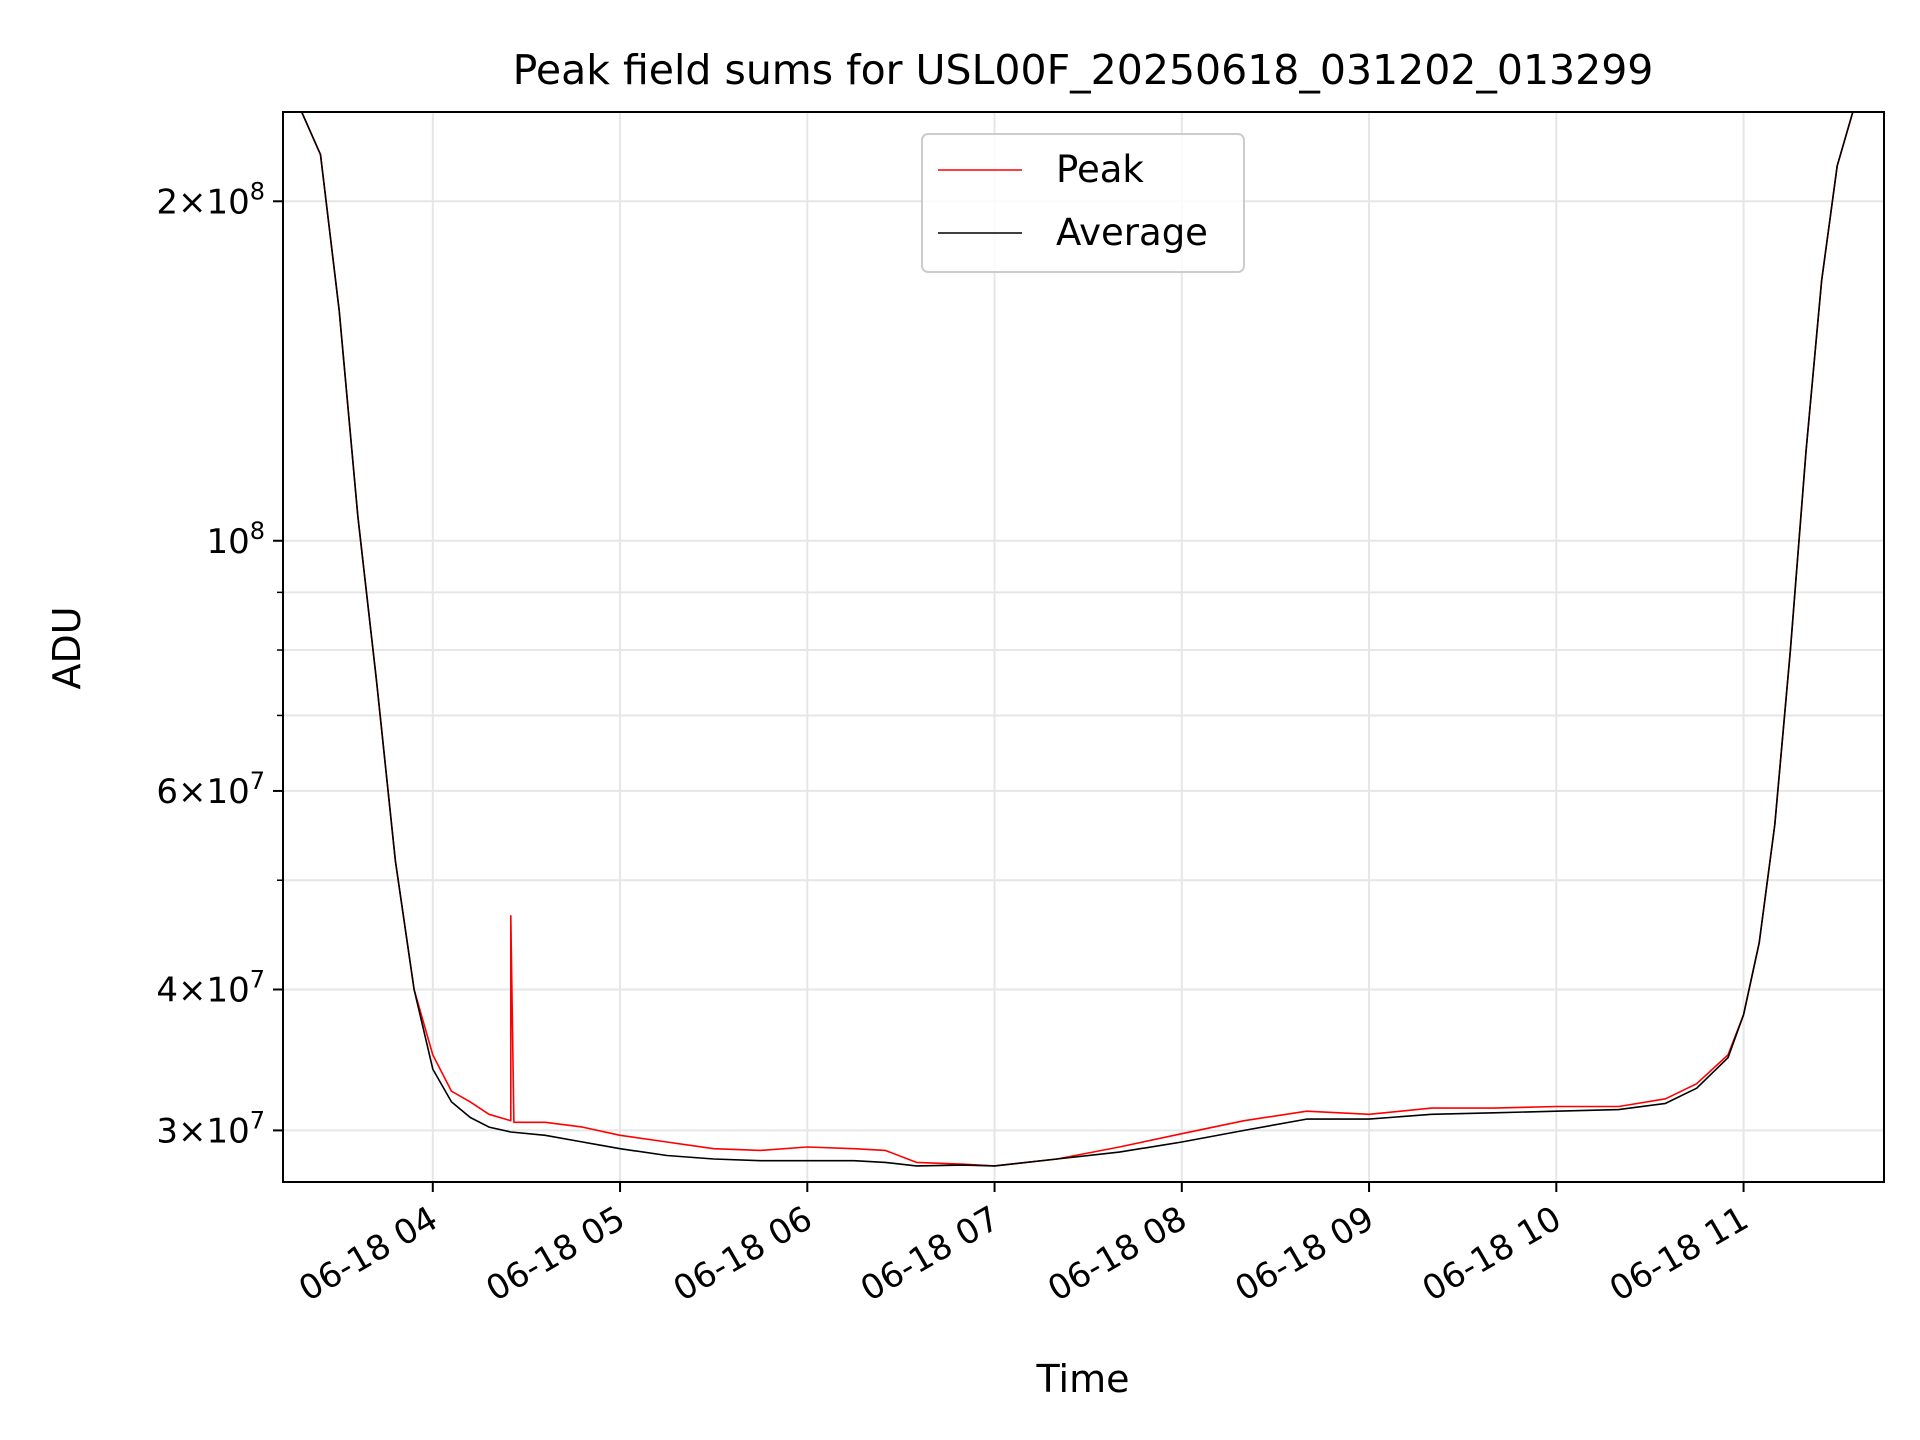  I want to click on legend-box, so click(1083, 203).